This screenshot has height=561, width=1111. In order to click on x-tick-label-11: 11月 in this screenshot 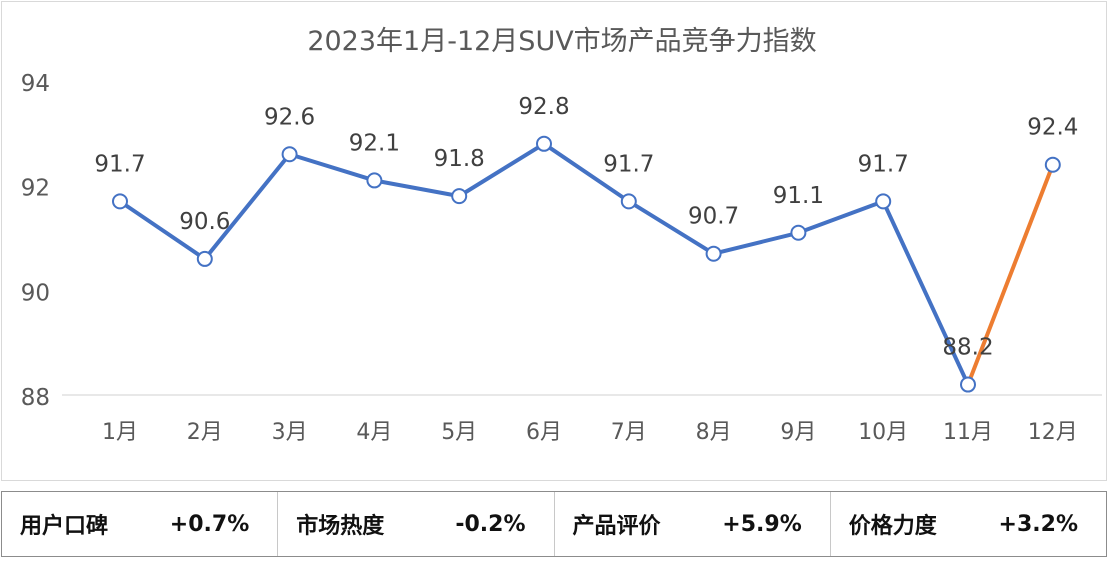, I will do `click(968, 432)`.